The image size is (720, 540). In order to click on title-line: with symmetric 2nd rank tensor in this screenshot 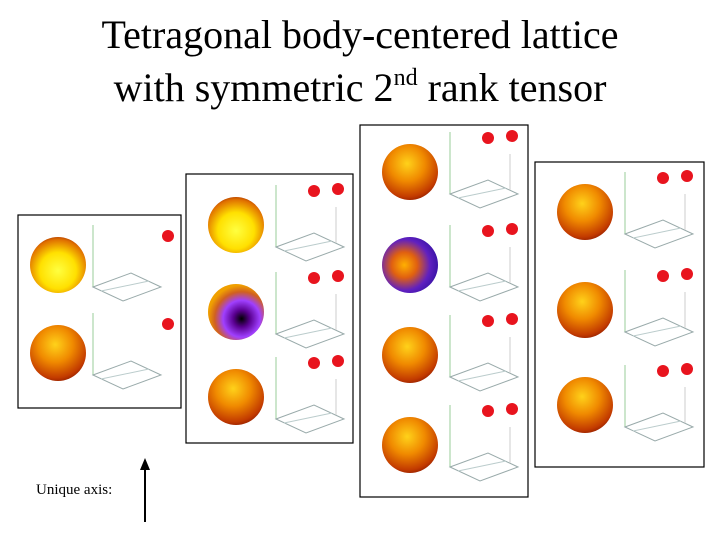, I will do `click(360, 87)`.